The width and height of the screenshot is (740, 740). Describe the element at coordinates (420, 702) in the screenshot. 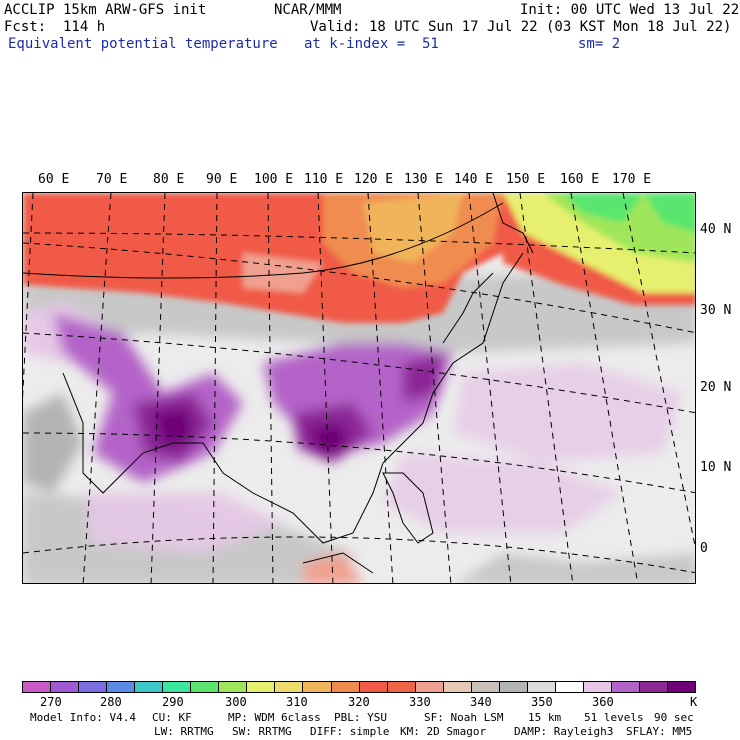

I see `colorbar-tick: 330` at that location.